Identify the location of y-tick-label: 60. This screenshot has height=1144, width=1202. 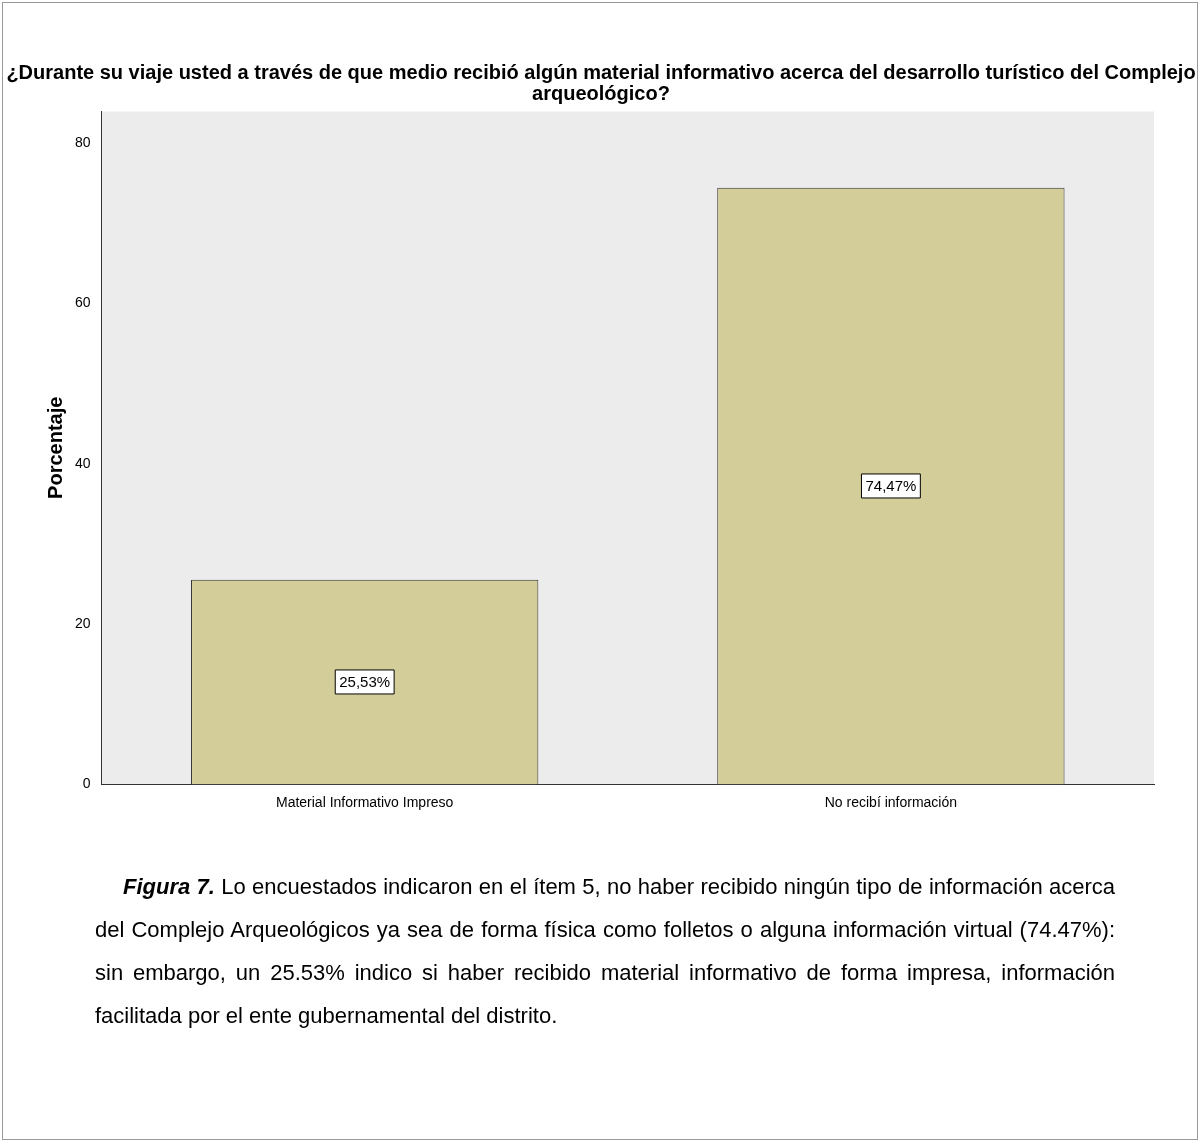
(82, 302).